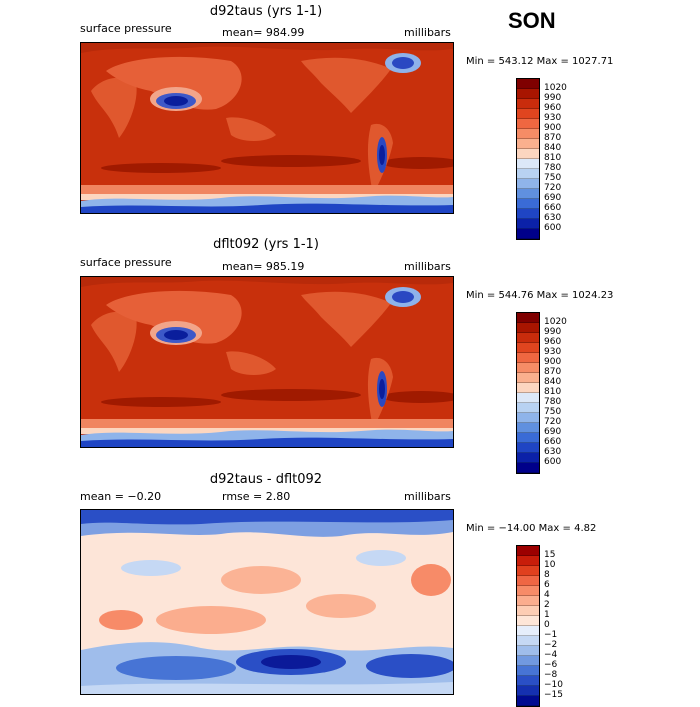 This screenshot has height=707, width=700. Describe the element at coordinates (547, 595) in the screenshot. I see `colorbar-label: 4` at that location.